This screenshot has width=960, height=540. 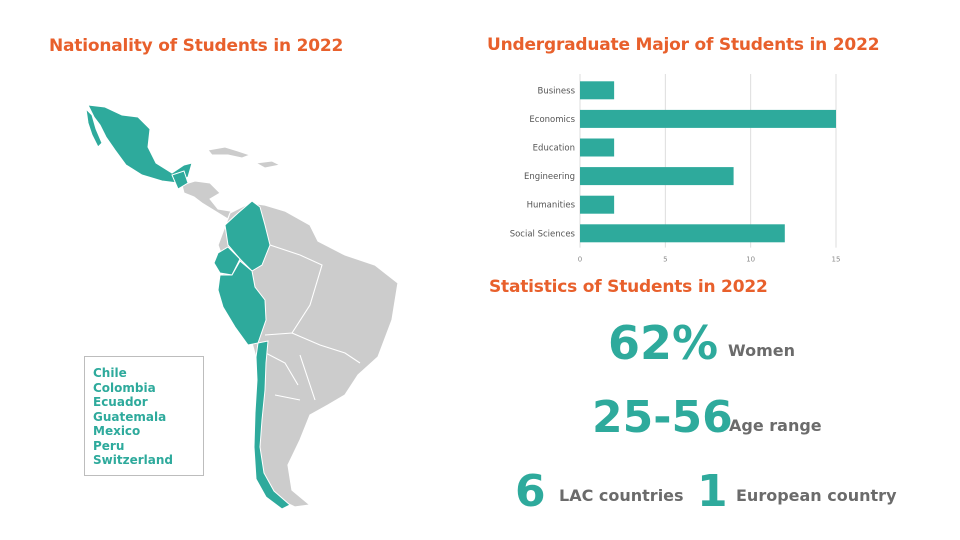 What do you see at coordinates (662, 417) in the screenshot?
I see `age-range-value: 25-56` at bounding box center [662, 417].